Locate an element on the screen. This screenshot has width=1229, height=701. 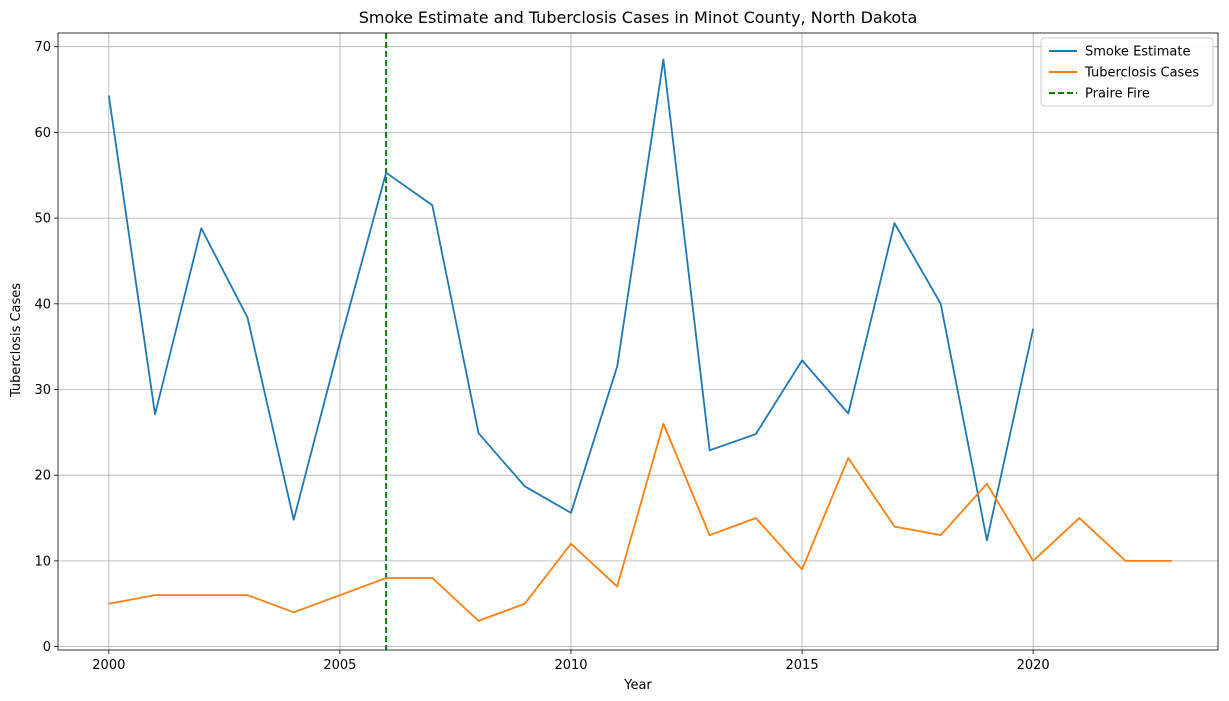
y-tick-label: 10 is located at coordinates (42, 561).